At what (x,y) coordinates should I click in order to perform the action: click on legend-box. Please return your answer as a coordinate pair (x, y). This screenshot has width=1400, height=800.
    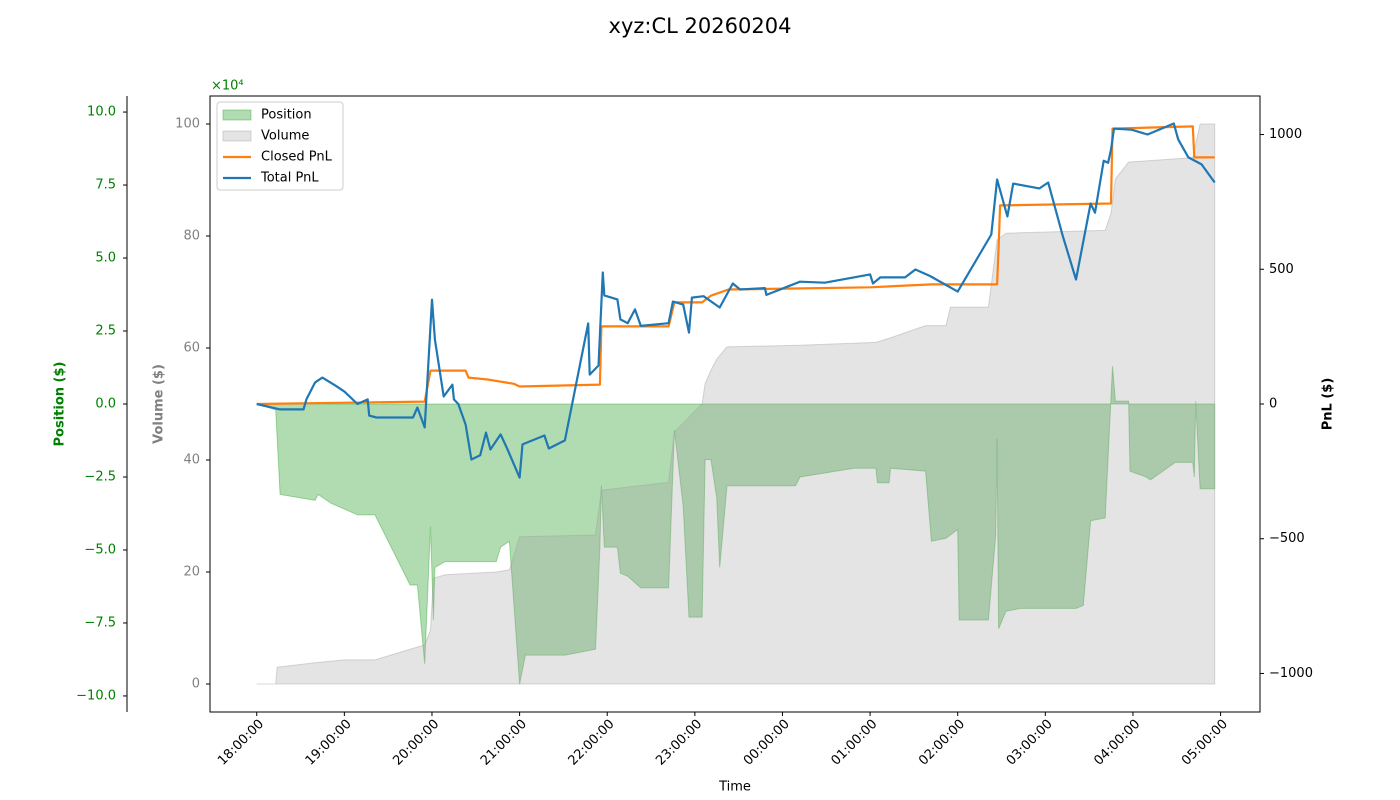
    Looking at the image, I should click on (280, 146).